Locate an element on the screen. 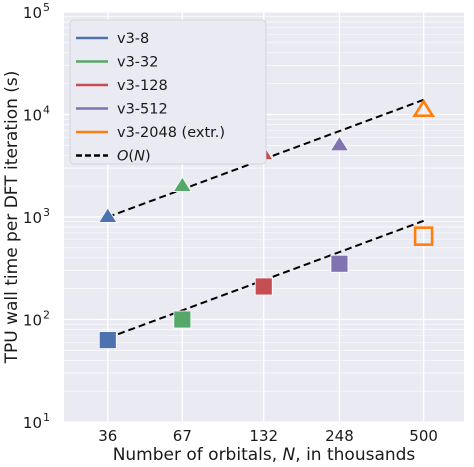 Image resolution: width=474 pixels, height=467 pixels. x-tick-label: 500 is located at coordinates (423, 436).